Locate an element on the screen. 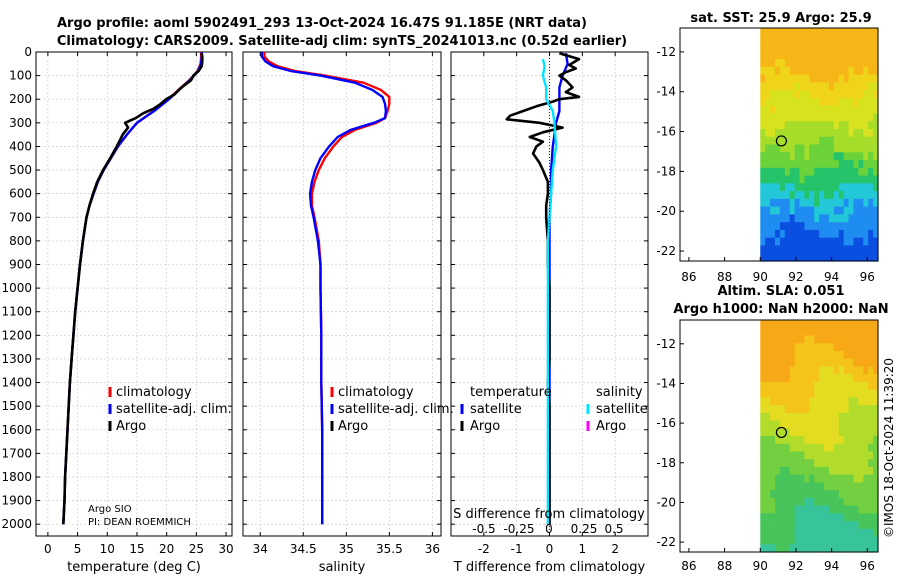  y-tick-label: 300 is located at coordinates (20, 123).